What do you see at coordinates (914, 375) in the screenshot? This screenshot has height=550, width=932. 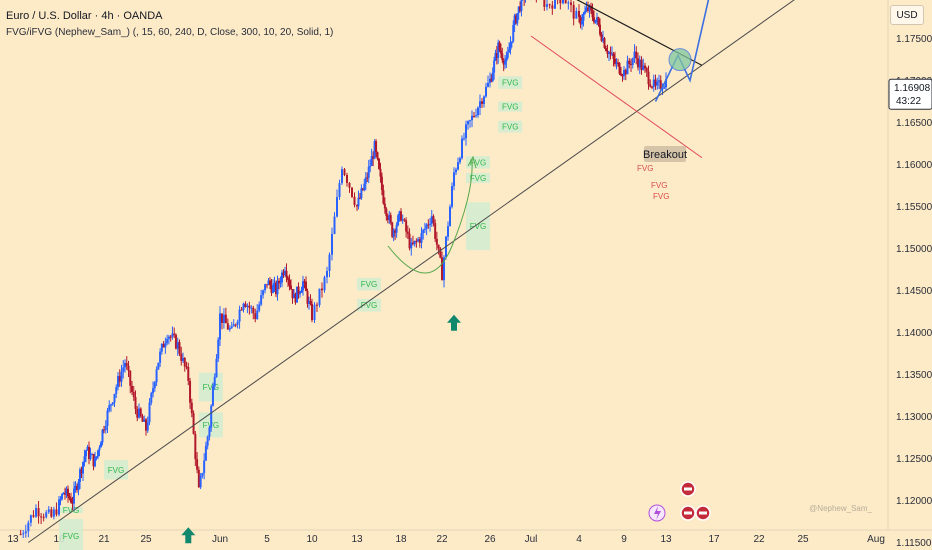 I see `price-tick-label: 1.13500` at bounding box center [914, 375].